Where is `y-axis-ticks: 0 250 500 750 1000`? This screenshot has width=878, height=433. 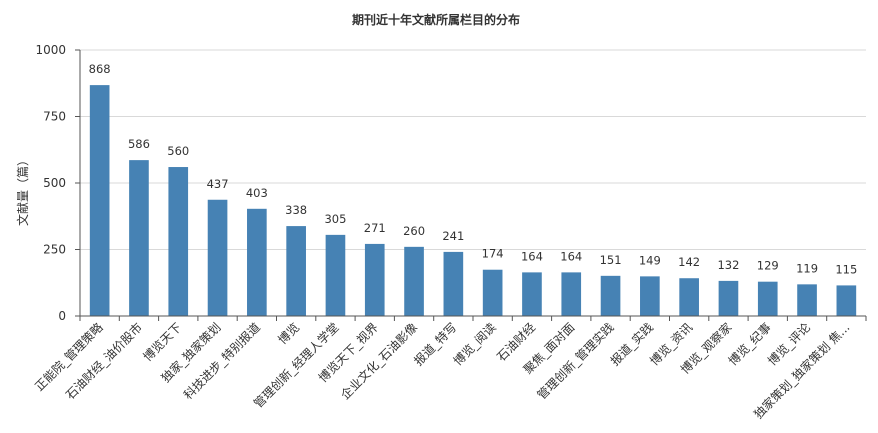 y-axis-ticks: 0 250 500 750 1000 is located at coordinates (57, 183).